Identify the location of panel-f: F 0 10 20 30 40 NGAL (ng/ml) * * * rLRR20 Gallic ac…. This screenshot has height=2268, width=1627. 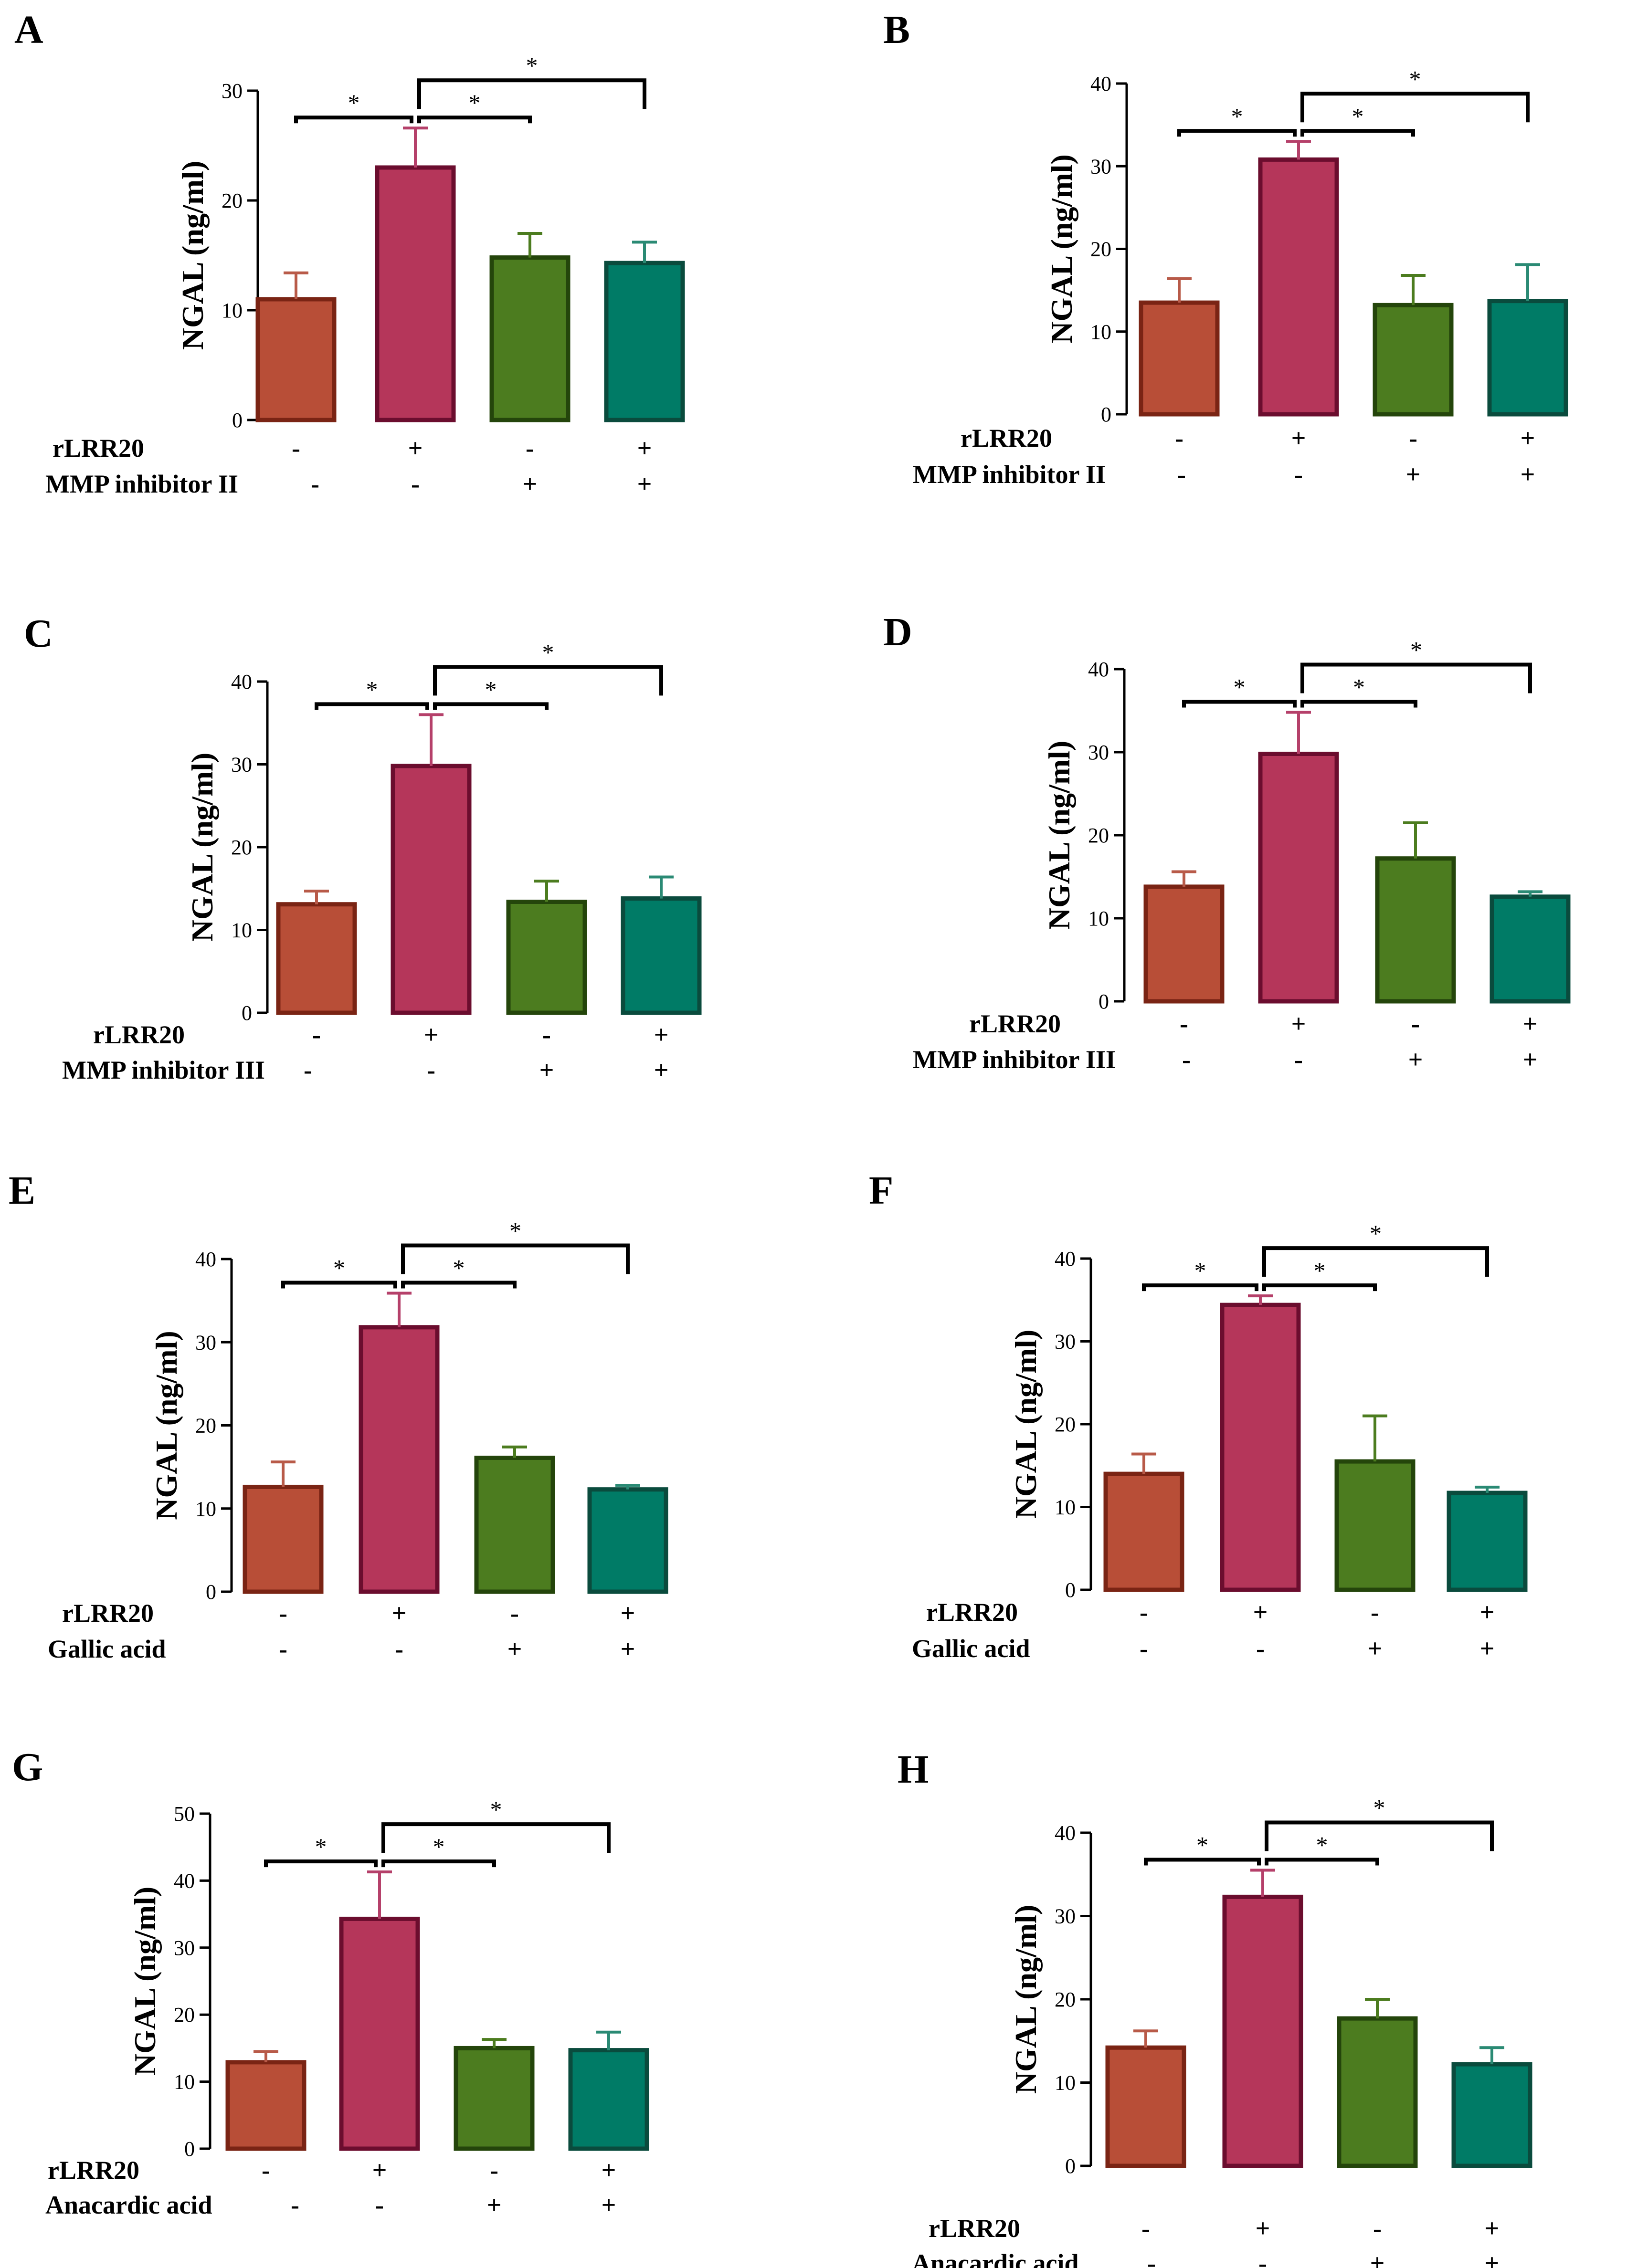
(1198, 1415).